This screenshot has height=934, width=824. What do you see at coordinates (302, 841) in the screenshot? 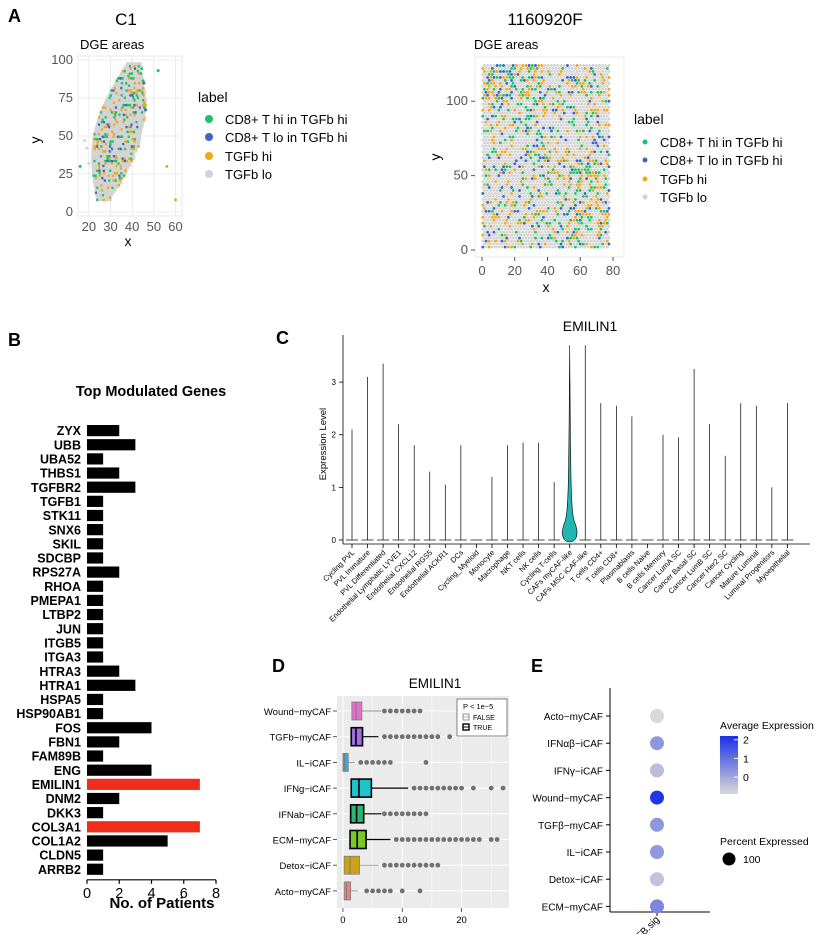
I see `category-label: ECM−myCAF` at bounding box center [302, 841].